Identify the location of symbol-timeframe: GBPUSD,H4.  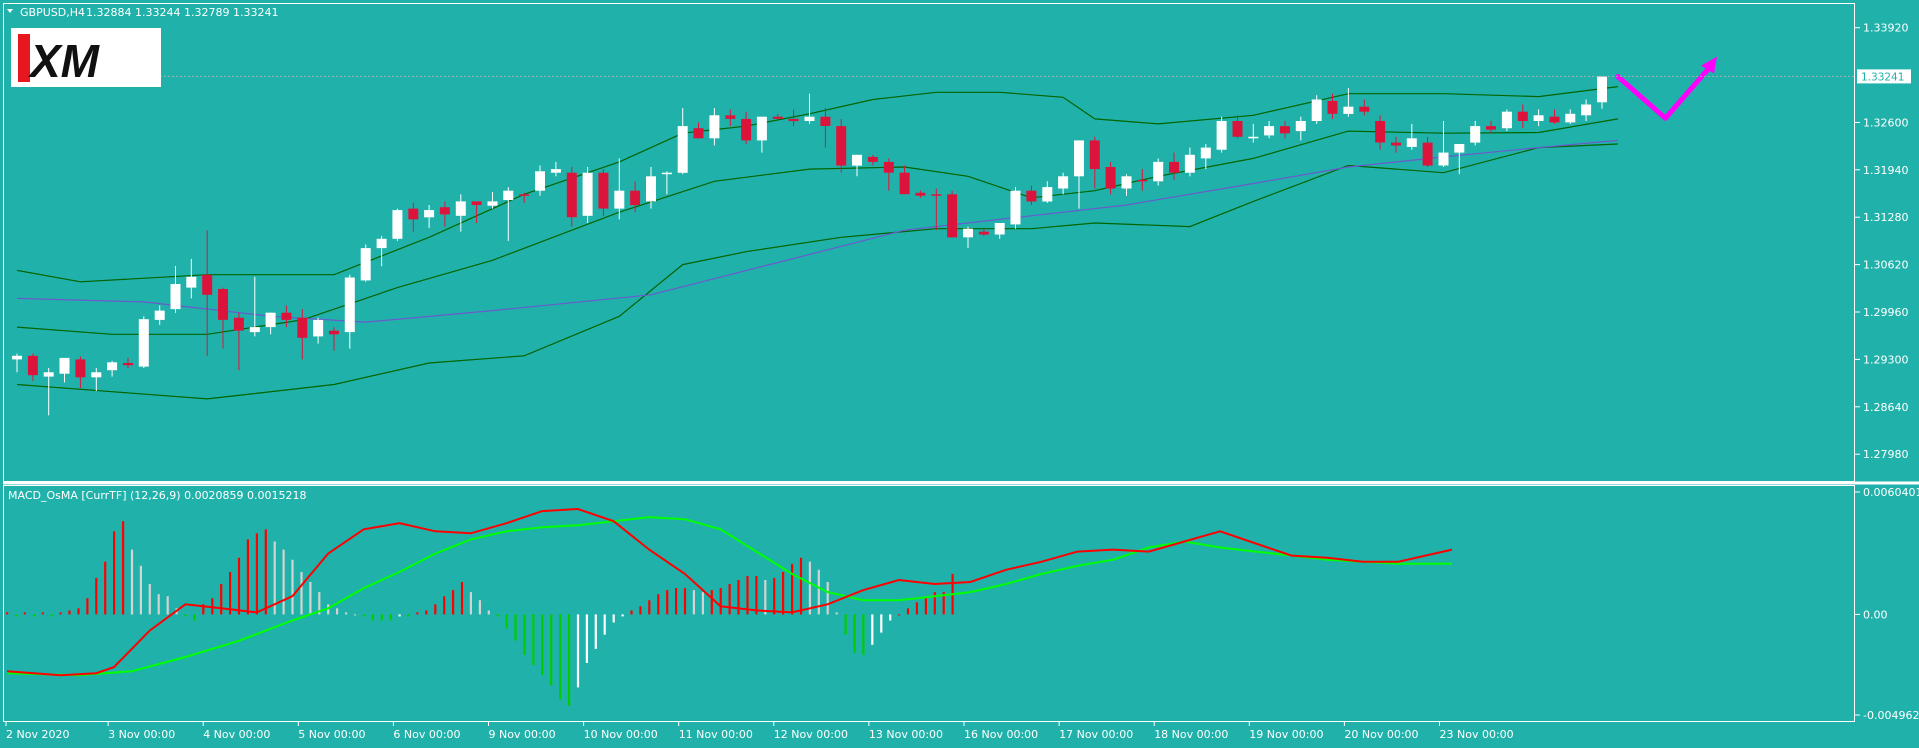
(52, 12).